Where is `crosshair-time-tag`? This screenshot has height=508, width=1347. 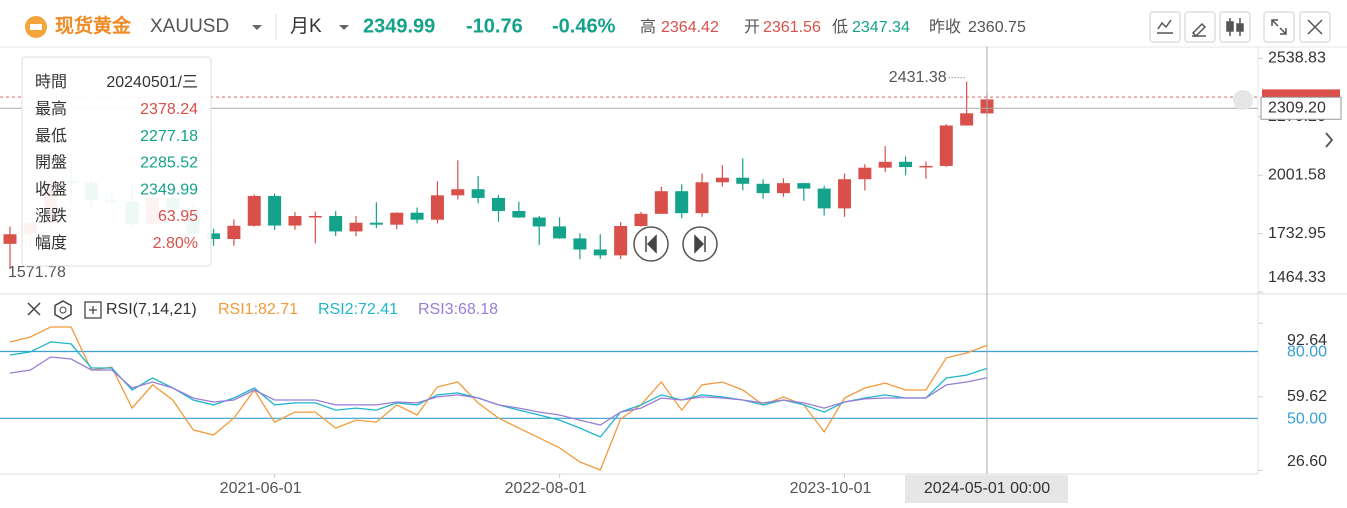 crosshair-time-tag is located at coordinates (986, 489).